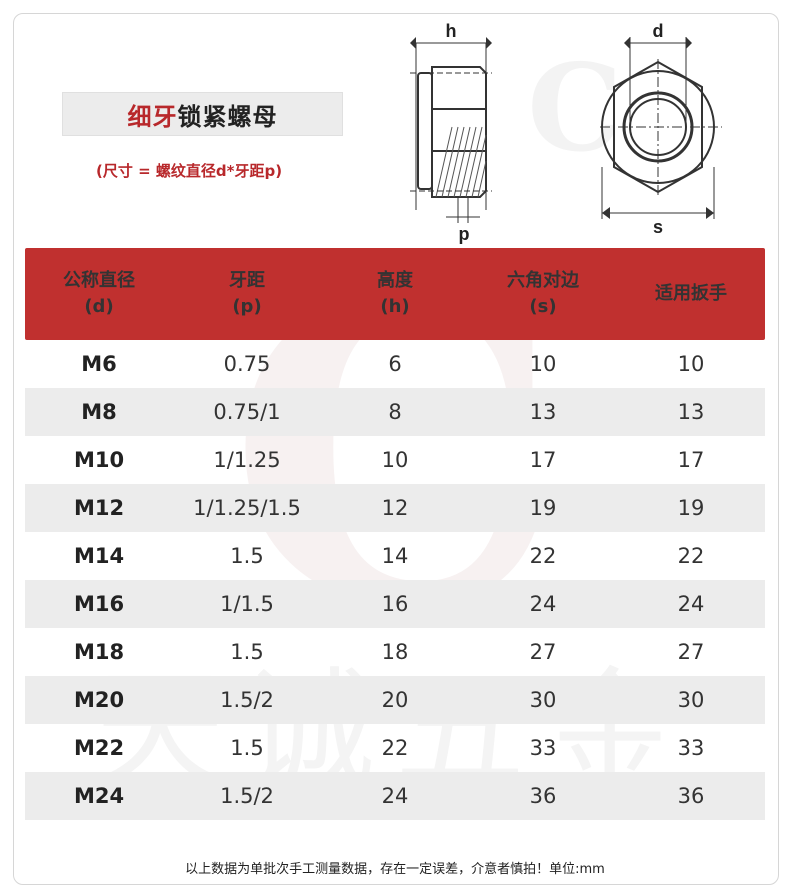 The width and height of the screenshot is (790, 896). Describe the element at coordinates (247, 293) in the screenshot. I see `header-pitch: 牙距 (p)` at that location.